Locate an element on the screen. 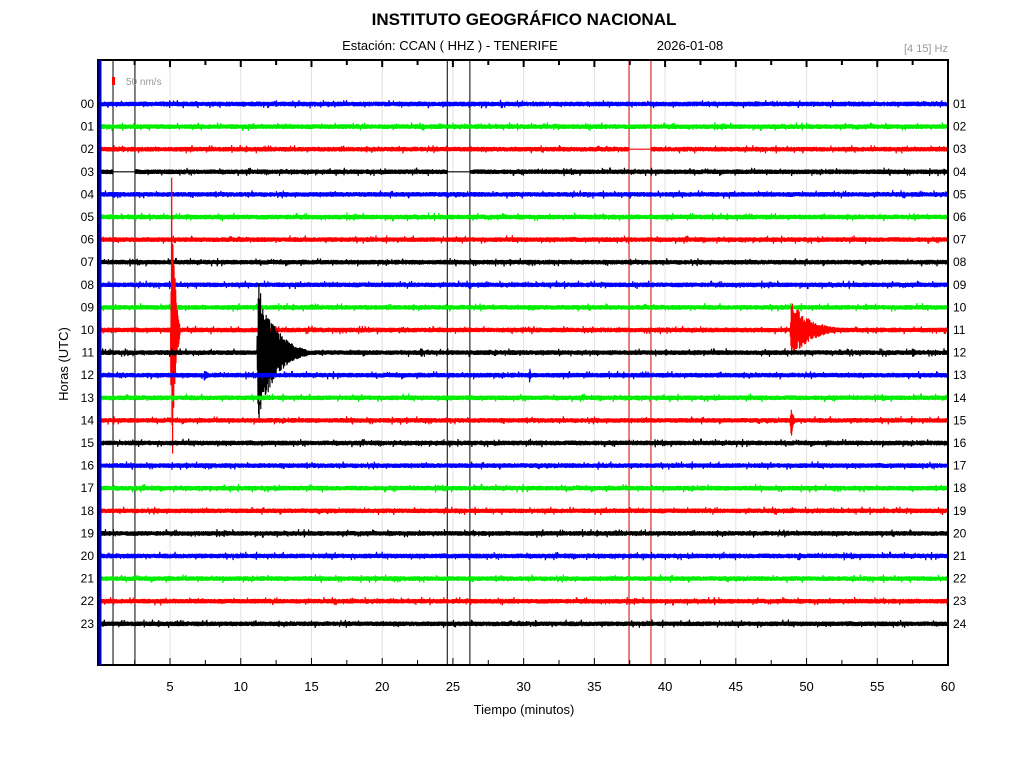  hour-label-right: 18 is located at coordinates (960, 488).